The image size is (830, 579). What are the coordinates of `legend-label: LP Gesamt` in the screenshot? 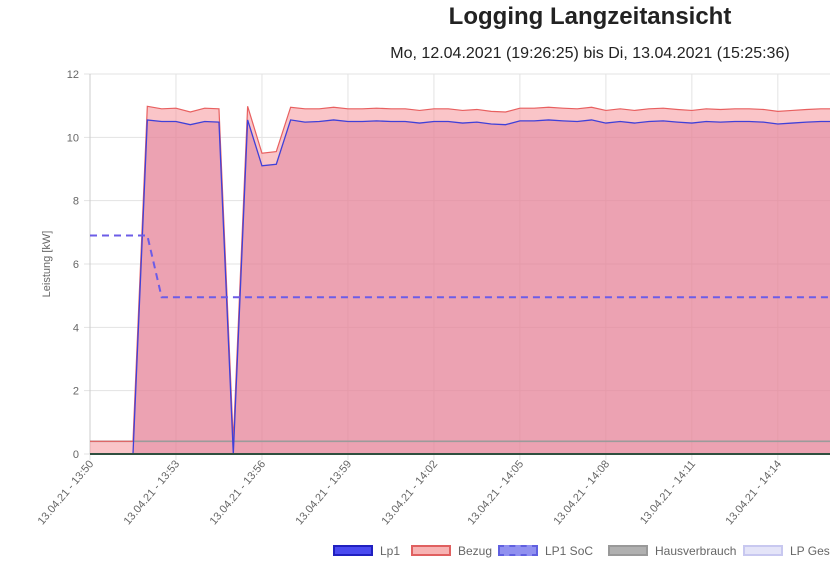 It's located at (810, 551).